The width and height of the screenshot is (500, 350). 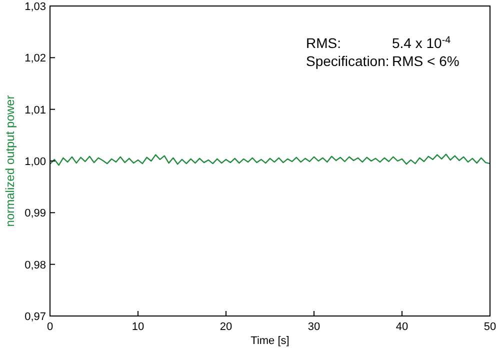 I want to click on y-tick-label: 0,98, so click(x=35, y=265).